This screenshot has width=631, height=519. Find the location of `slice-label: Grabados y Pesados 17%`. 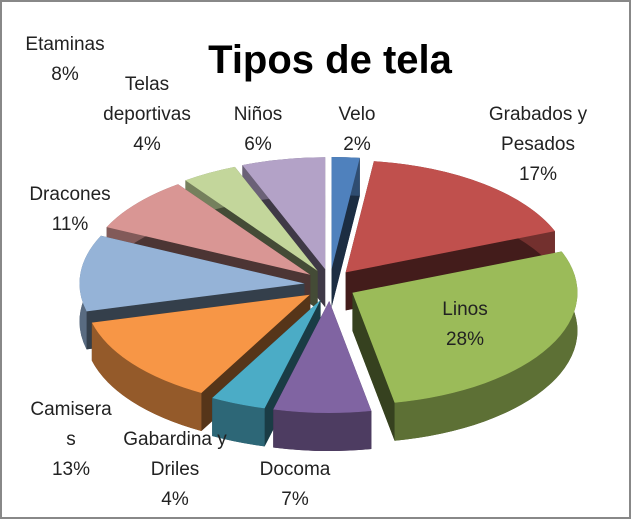

slice-label: Grabados y Pesados 17% is located at coordinates (538, 145).